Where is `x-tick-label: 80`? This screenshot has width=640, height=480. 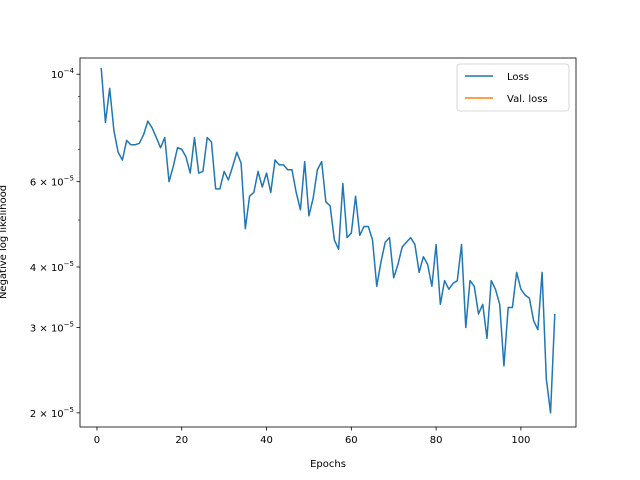
x-tick-label: 80 is located at coordinates (436, 440).